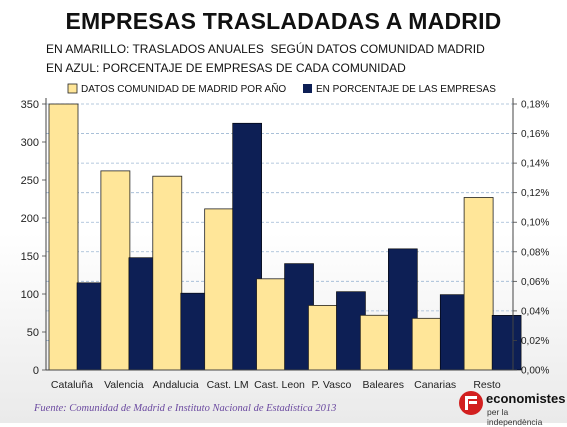 The height and width of the screenshot is (427, 567). Describe the element at coordinates (307, 88) in the screenshot. I see `legend-swatch-navy` at that location.